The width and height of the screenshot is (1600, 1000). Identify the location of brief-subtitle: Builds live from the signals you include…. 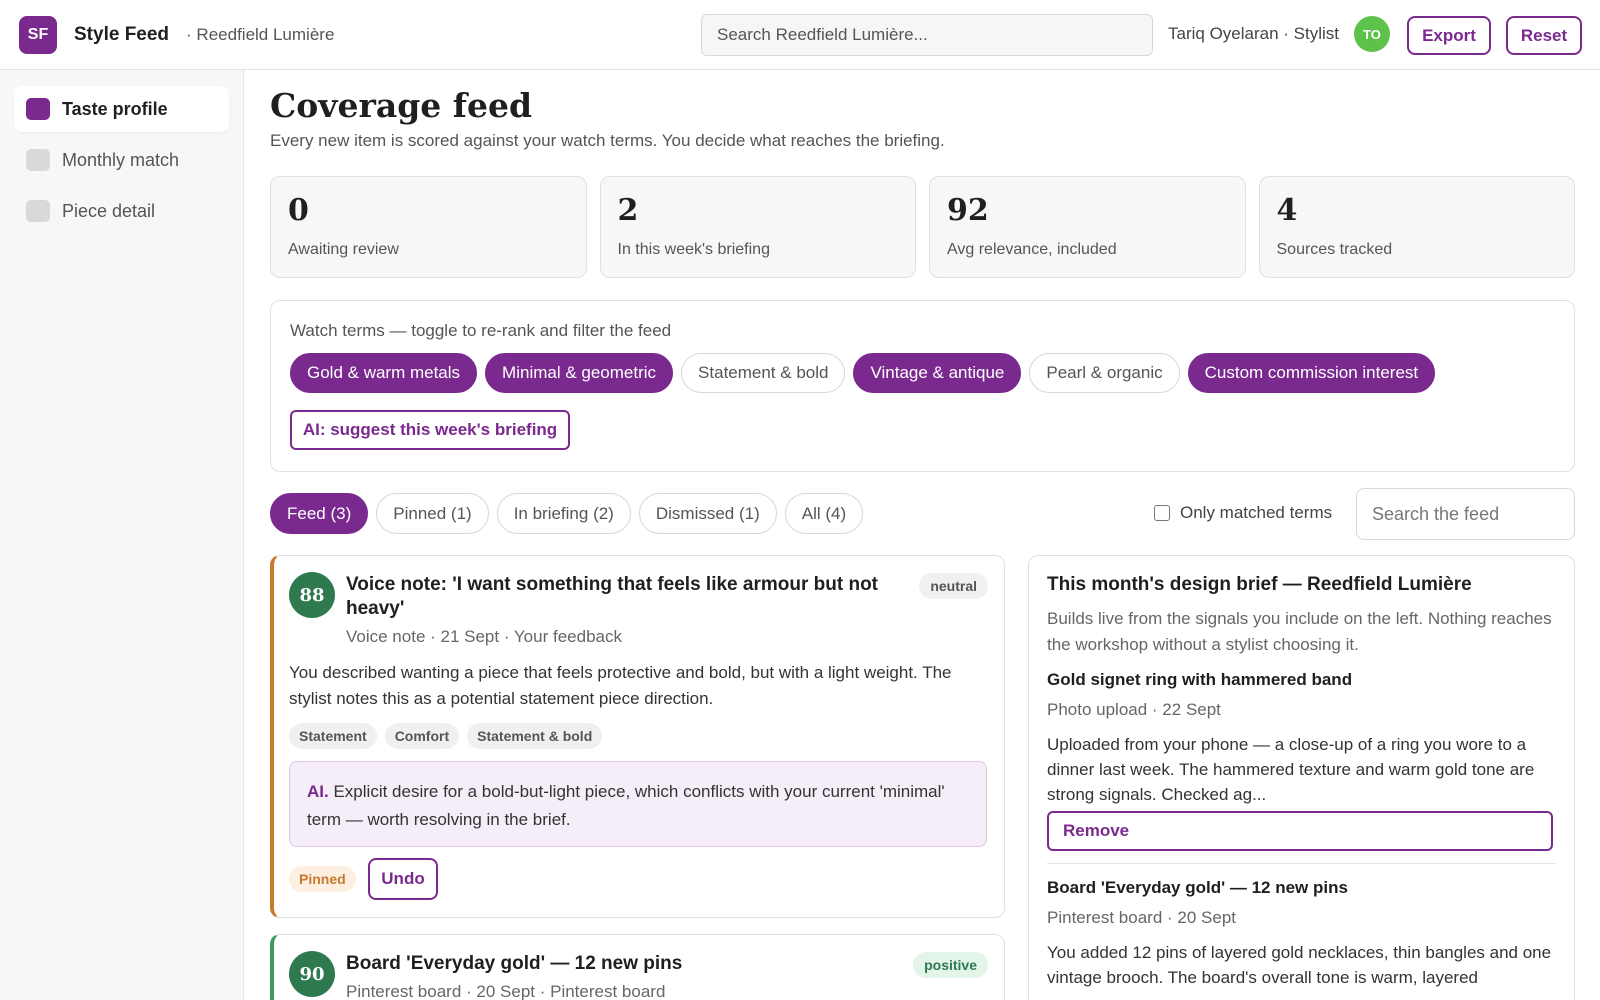
(1299, 631).